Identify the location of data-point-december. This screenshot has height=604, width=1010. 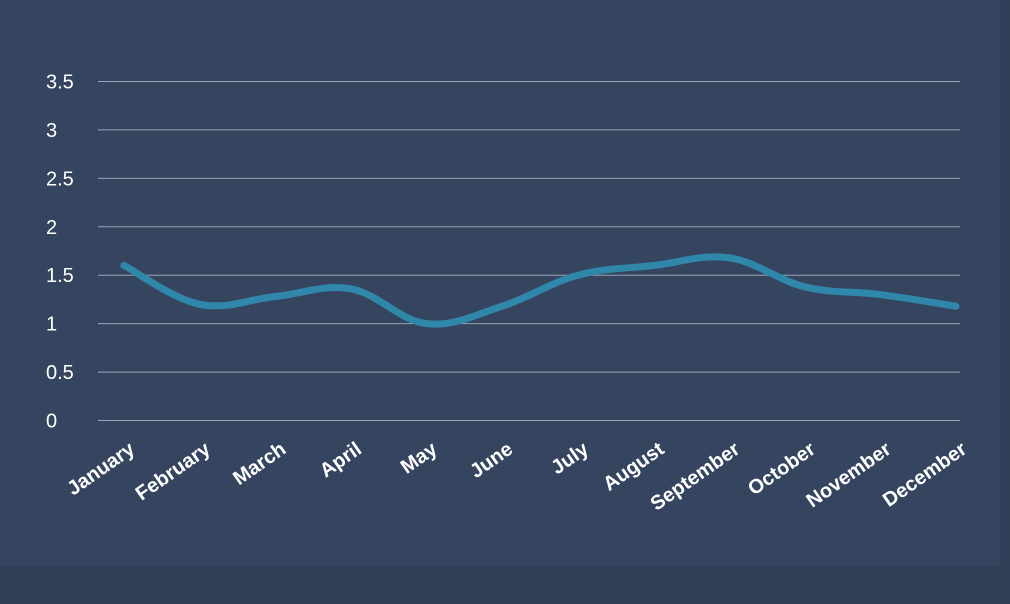
(956, 306).